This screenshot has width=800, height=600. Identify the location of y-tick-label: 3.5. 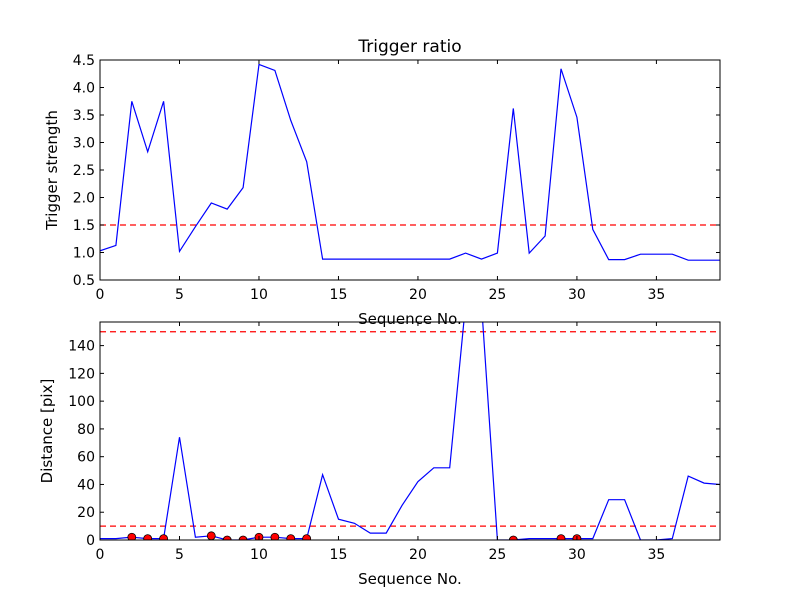
(84, 116).